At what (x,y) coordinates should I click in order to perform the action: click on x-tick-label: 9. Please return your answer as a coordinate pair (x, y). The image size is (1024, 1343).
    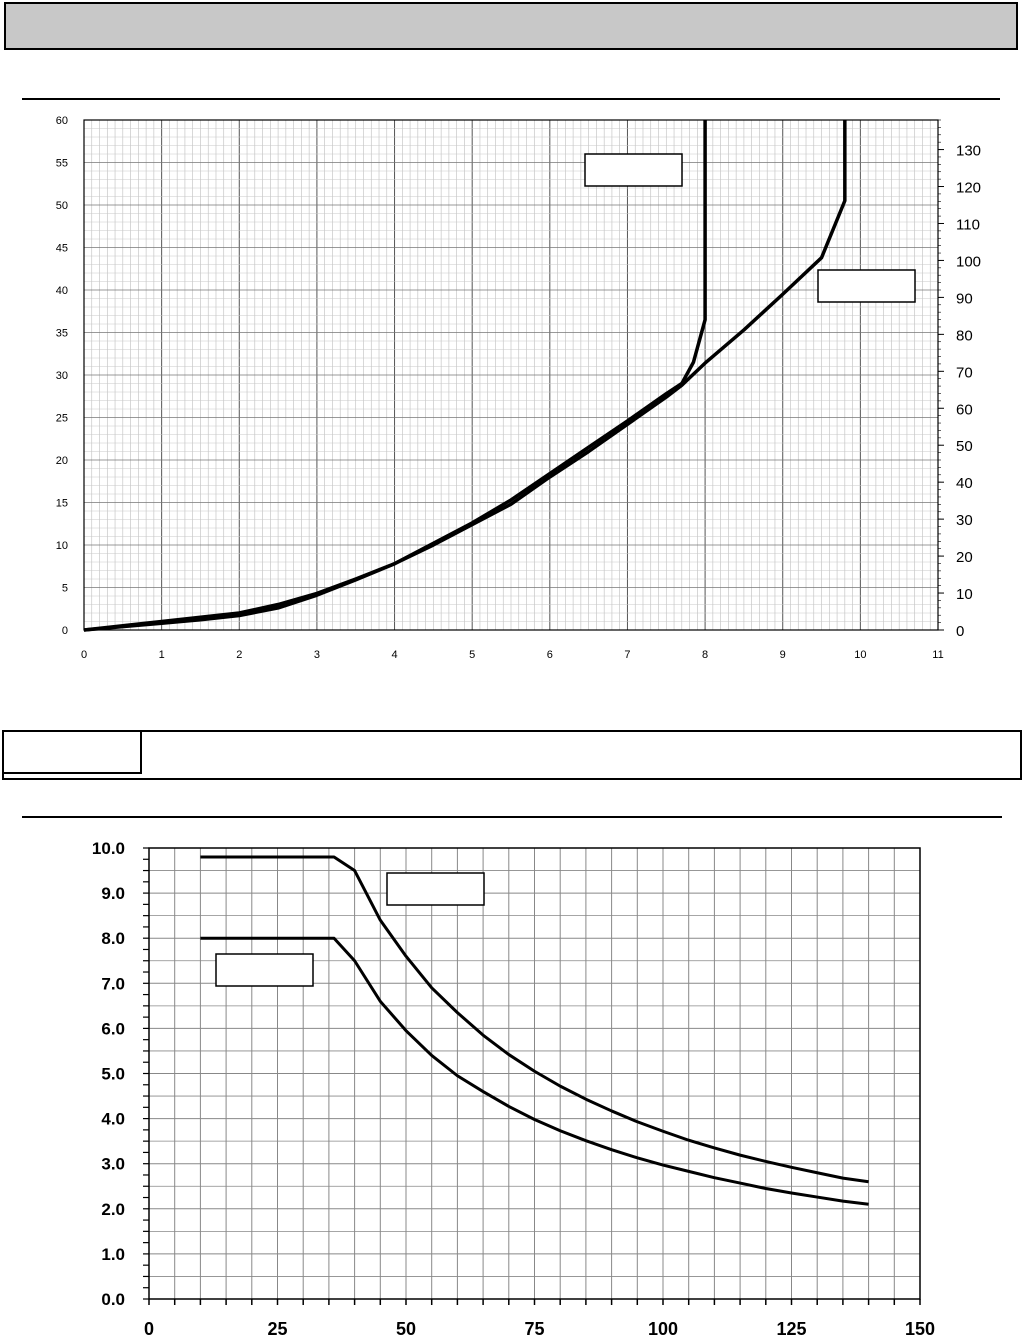
    Looking at the image, I should click on (783, 655).